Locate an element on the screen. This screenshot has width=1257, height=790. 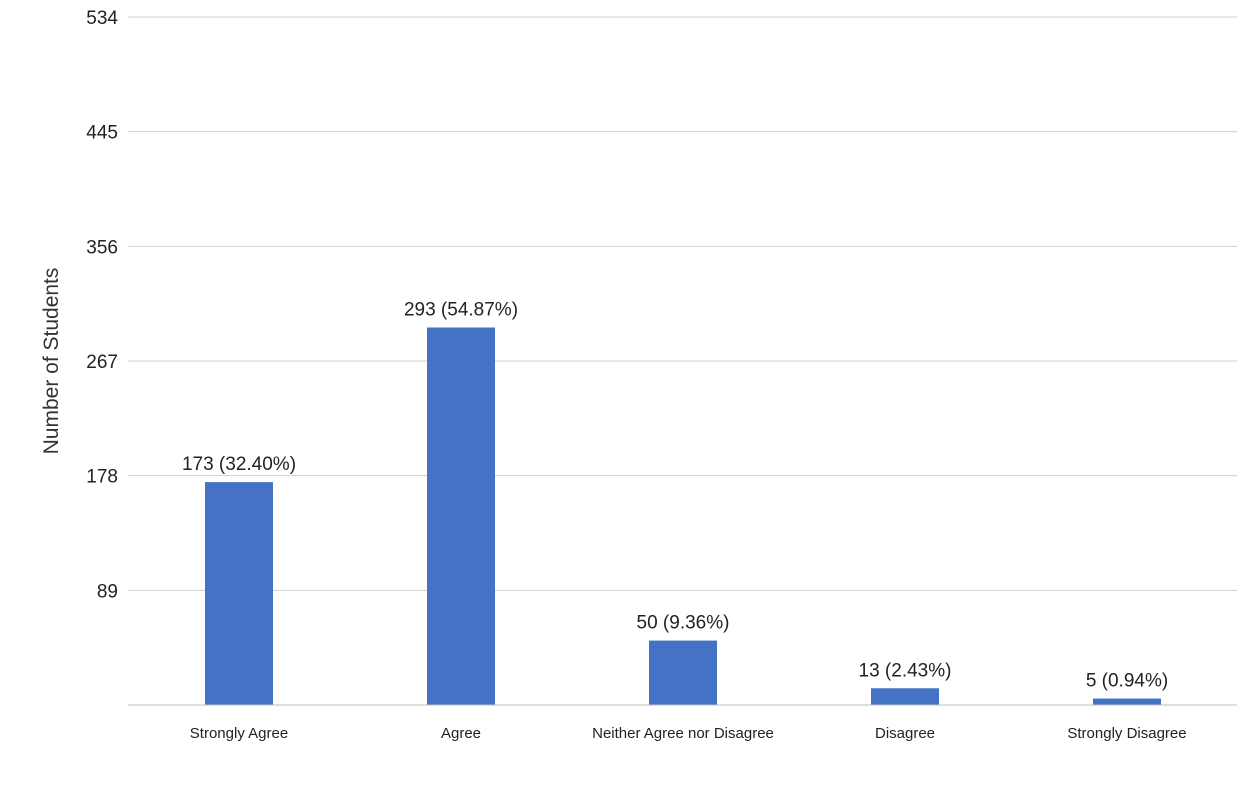
data-label: 293 (54.87%) is located at coordinates (461, 310).